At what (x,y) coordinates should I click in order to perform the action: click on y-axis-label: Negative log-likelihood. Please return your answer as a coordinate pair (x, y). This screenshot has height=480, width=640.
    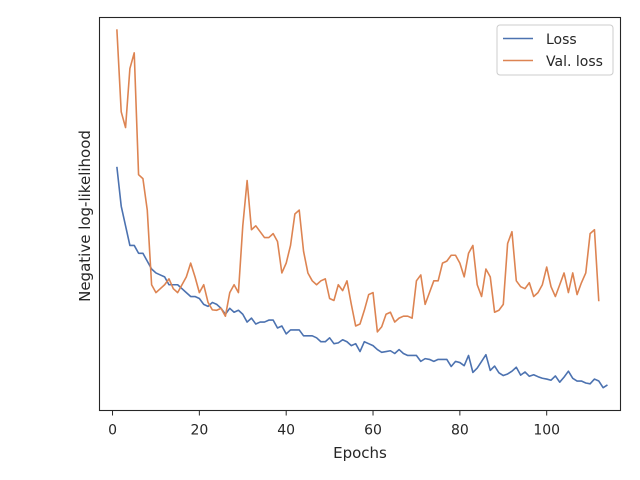
    Looking at the image, I should click on (85, 216).